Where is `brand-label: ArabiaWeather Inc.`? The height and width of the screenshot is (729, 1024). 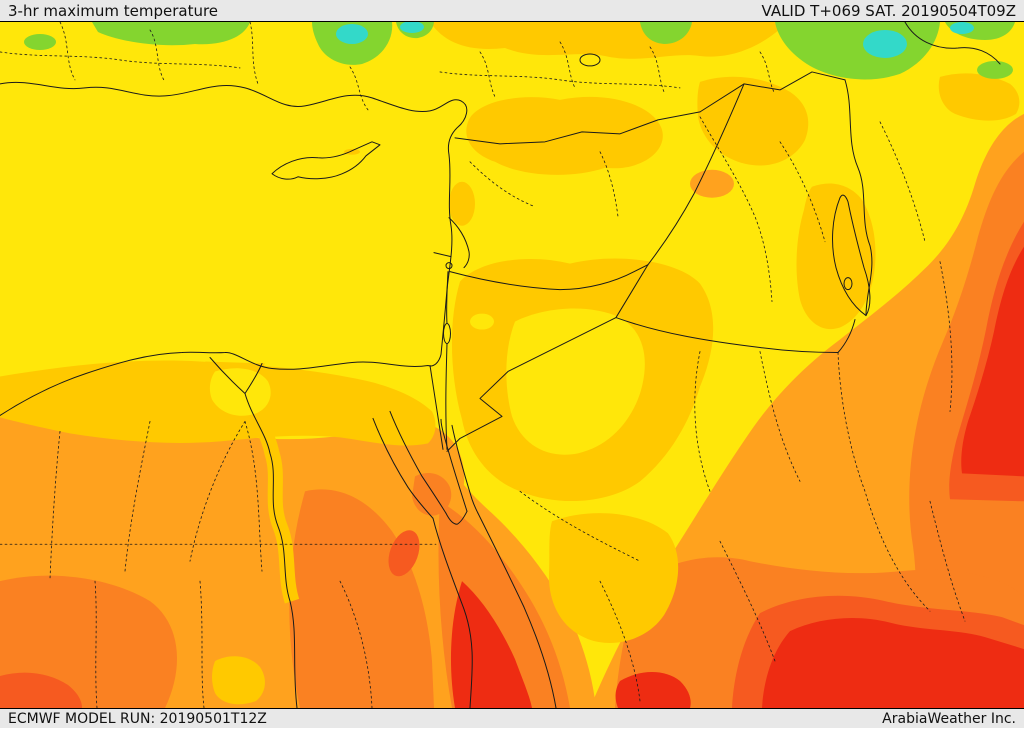
brand-label: ArabiaWeather Inc. is located at coordinates (949, 718).